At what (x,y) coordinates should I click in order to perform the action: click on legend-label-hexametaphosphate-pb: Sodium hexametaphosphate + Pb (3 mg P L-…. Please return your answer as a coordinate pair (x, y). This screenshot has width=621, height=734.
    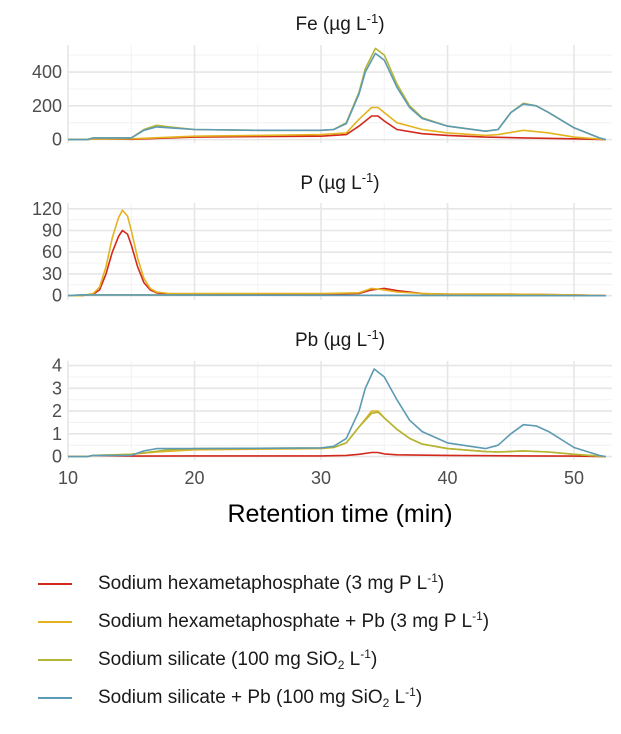
    Looking at the image, I should click on (294, 620).